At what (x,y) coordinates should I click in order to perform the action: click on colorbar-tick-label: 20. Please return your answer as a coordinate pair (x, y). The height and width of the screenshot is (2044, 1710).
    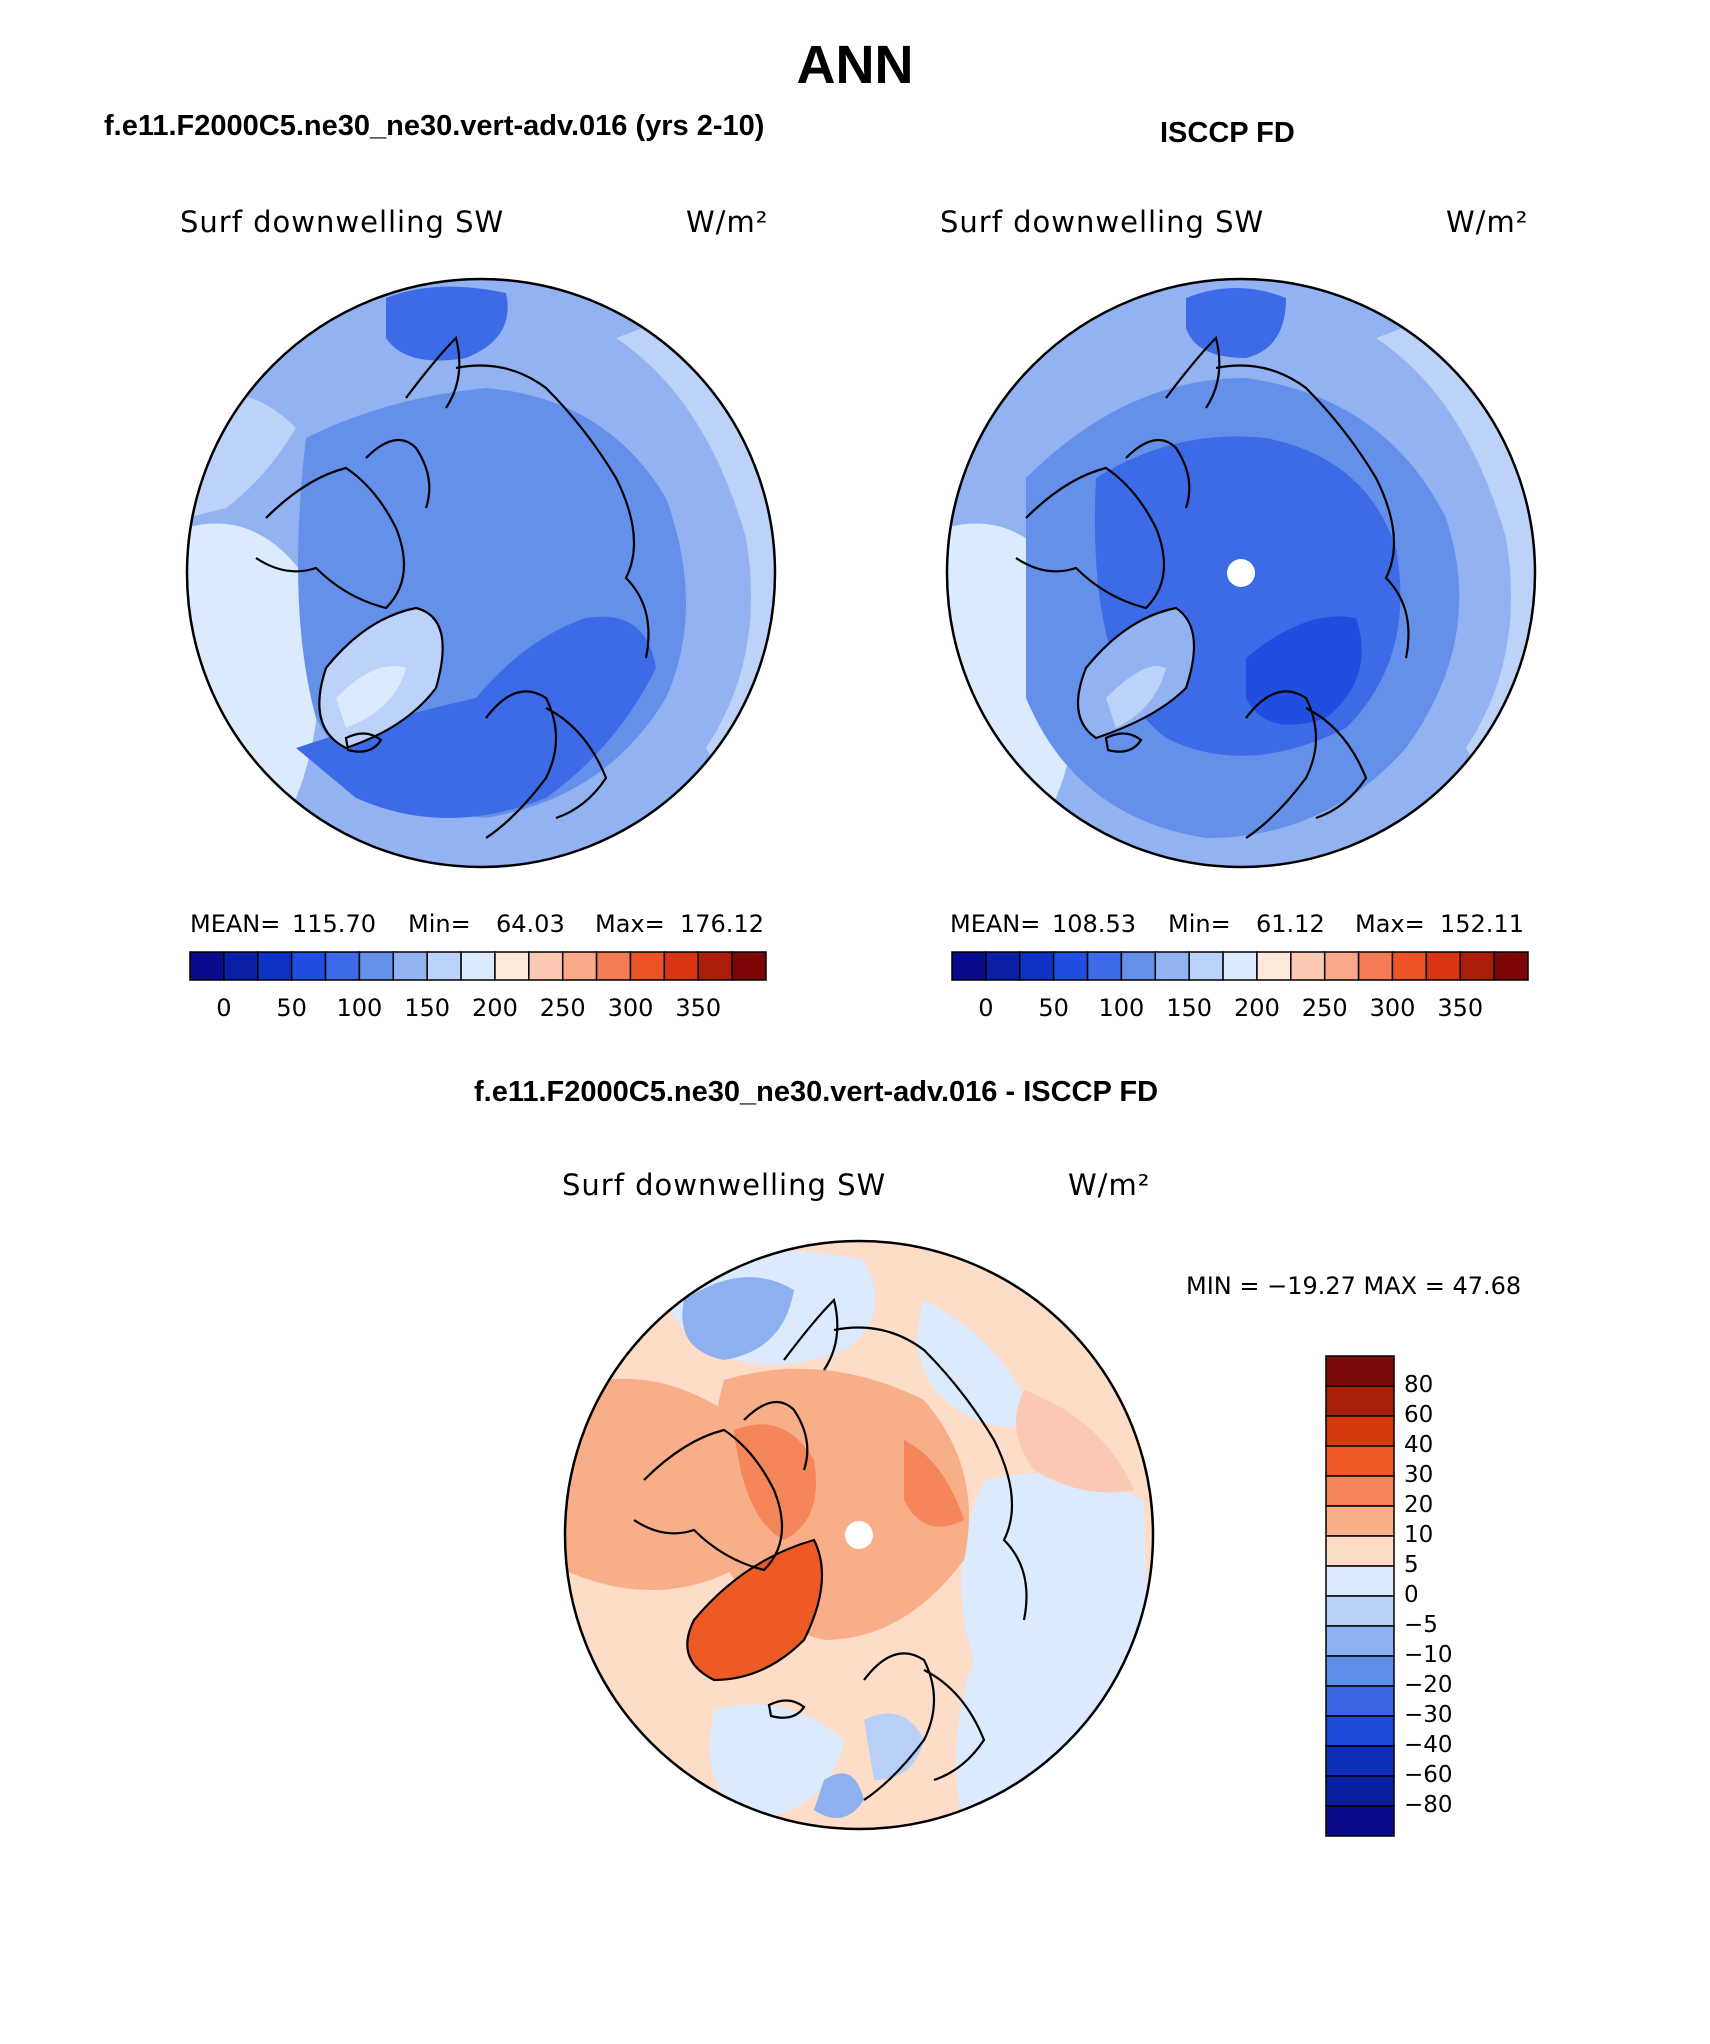
    Looking at the image, I should click on (1419, 1505).